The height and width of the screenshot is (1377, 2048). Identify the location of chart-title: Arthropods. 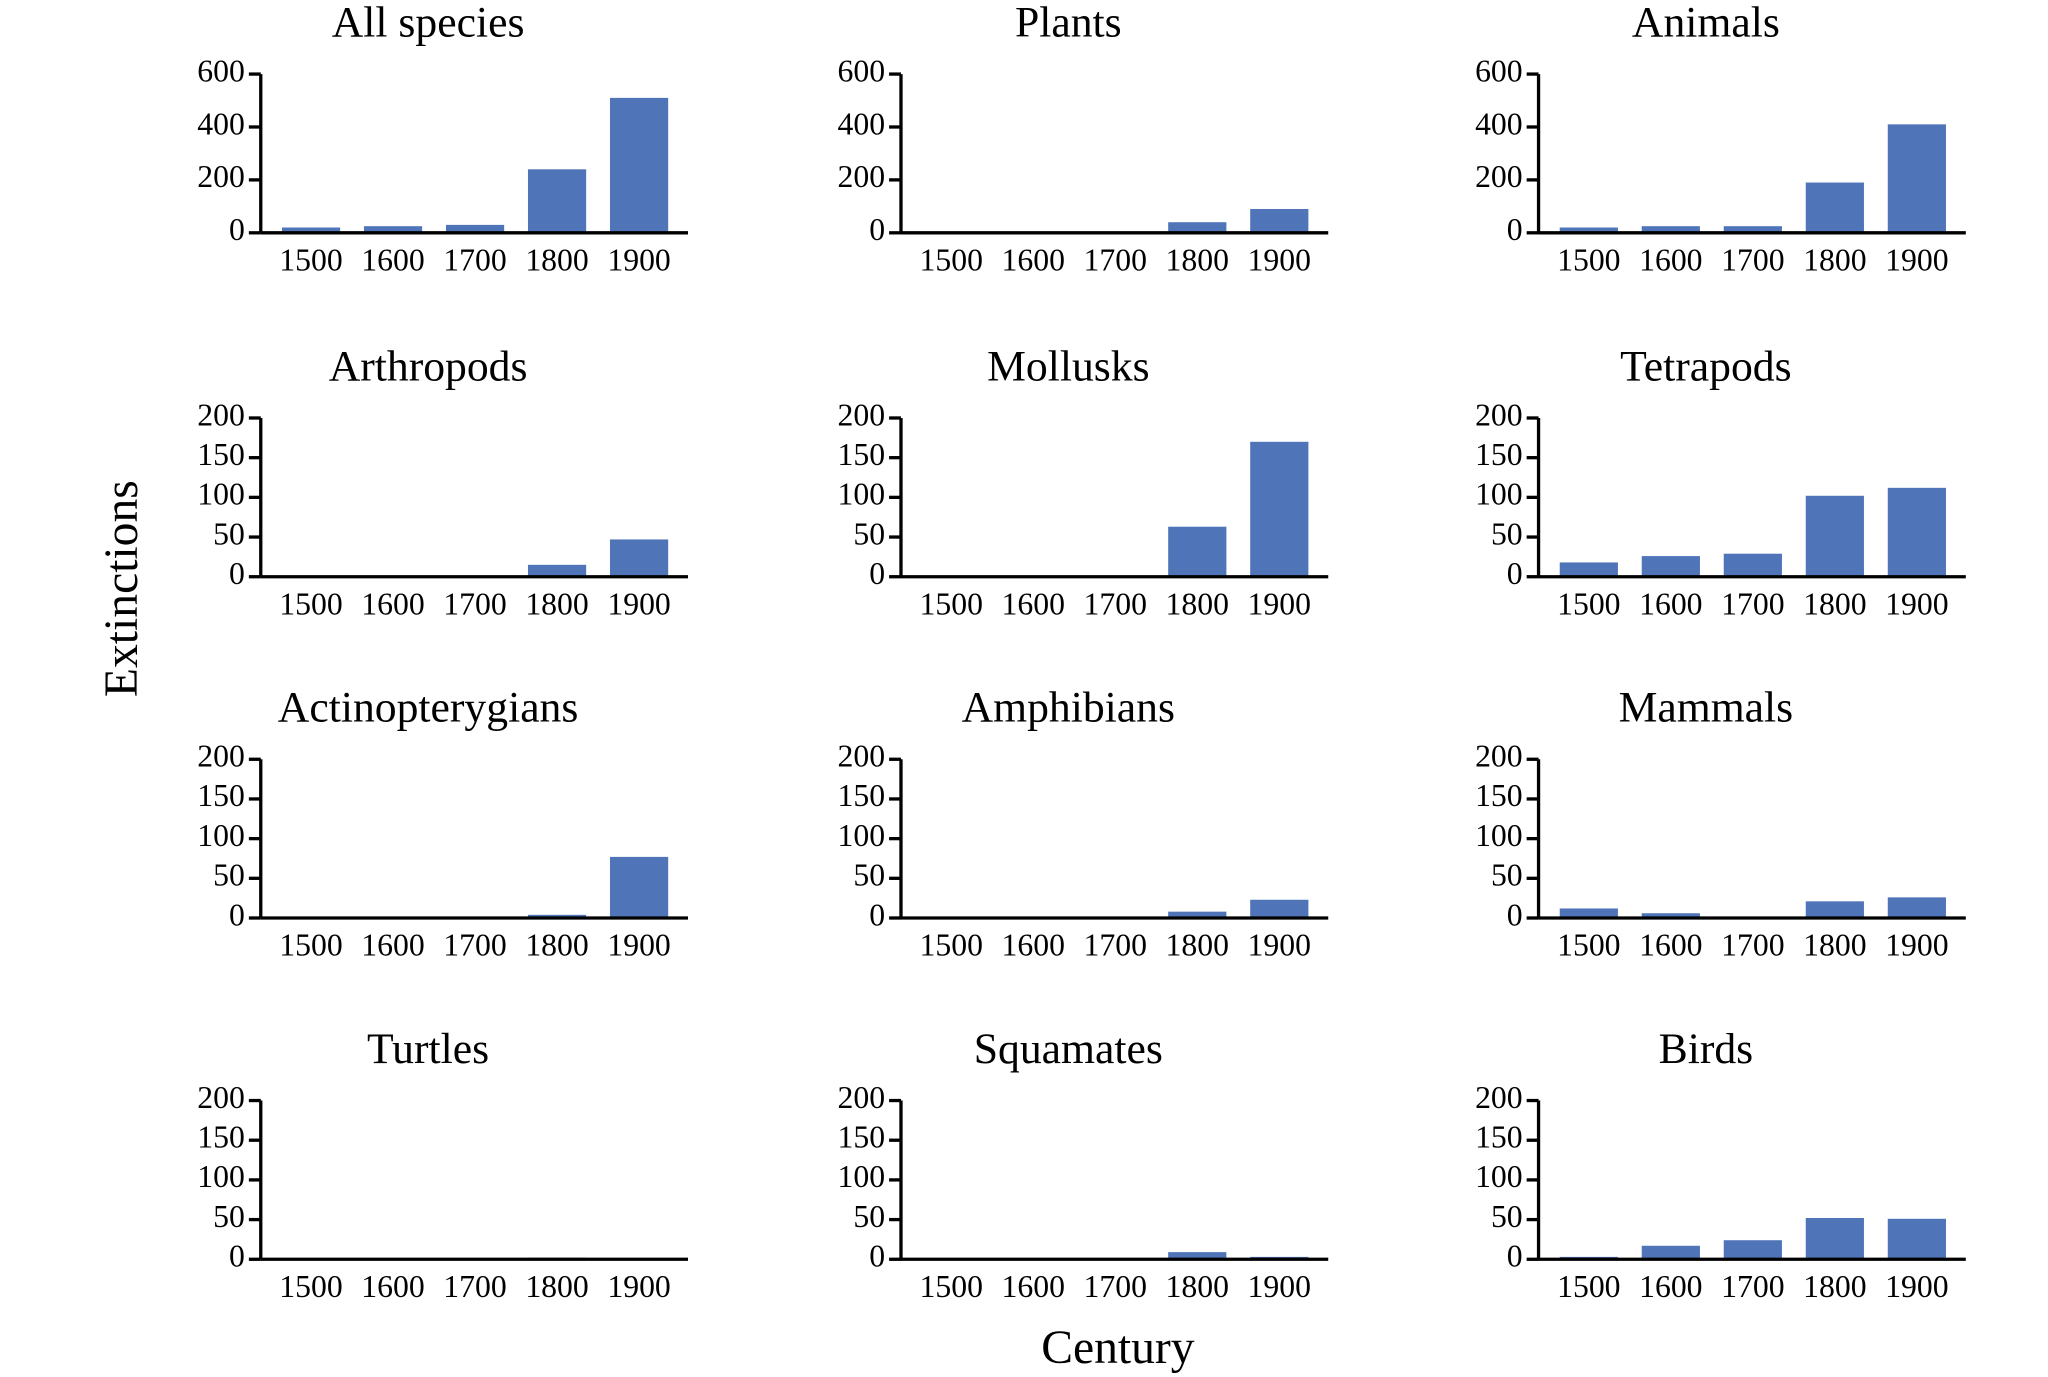
(428, 366).